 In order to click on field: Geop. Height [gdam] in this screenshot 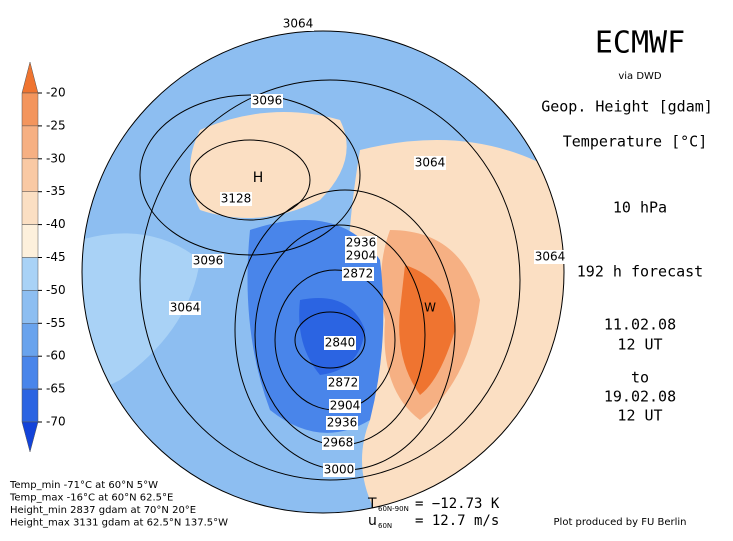, I will do `click(627, 107)`.